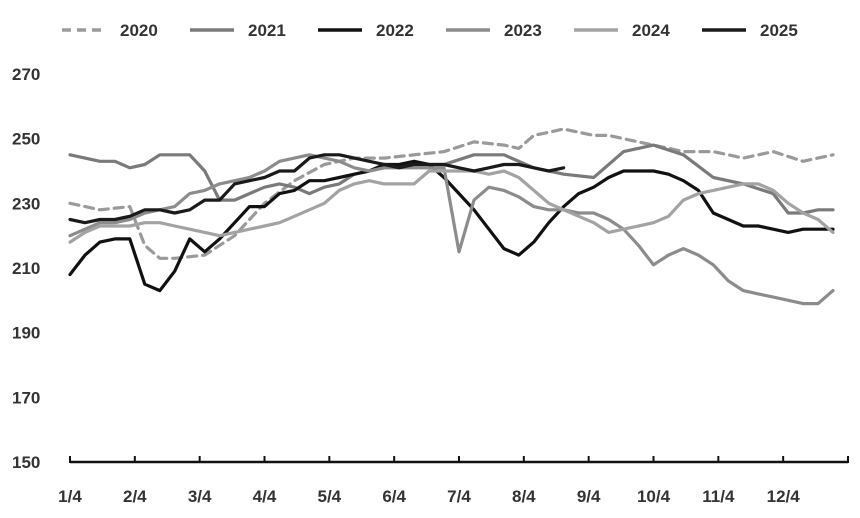  I want to click on x-tick-label: 12/4, so click(784, 496).